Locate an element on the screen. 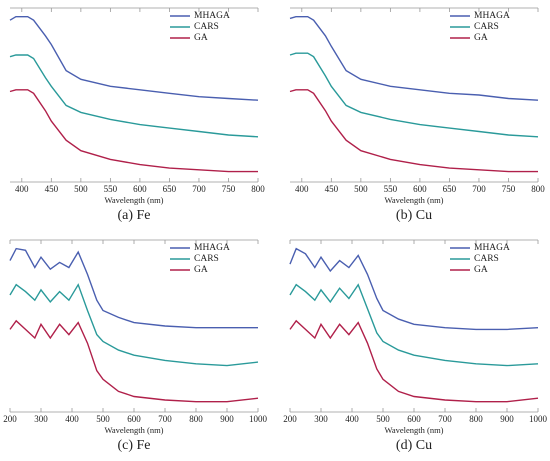  caption: (d) Cu is located at coordinates (414, 445).